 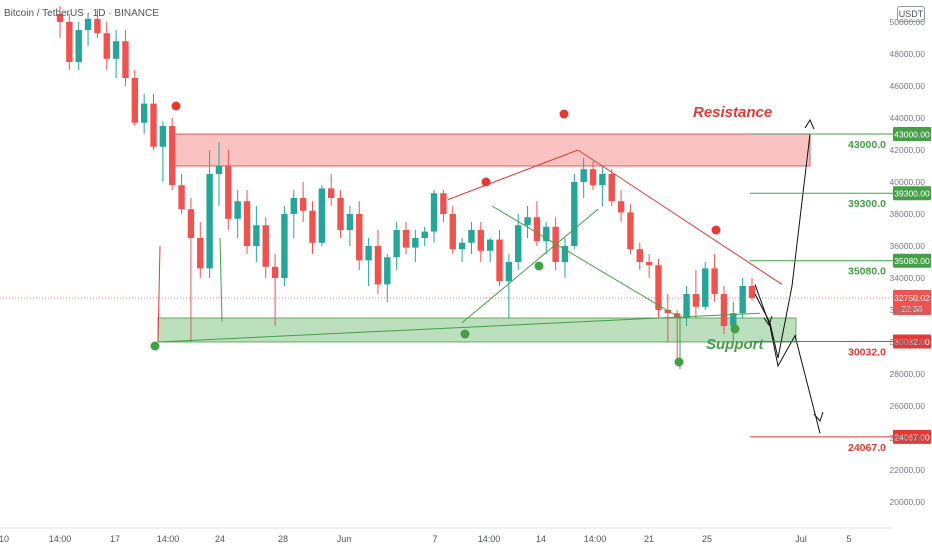 I want to click on price-tag-label: 30032.00, so click(x=912, y=342).